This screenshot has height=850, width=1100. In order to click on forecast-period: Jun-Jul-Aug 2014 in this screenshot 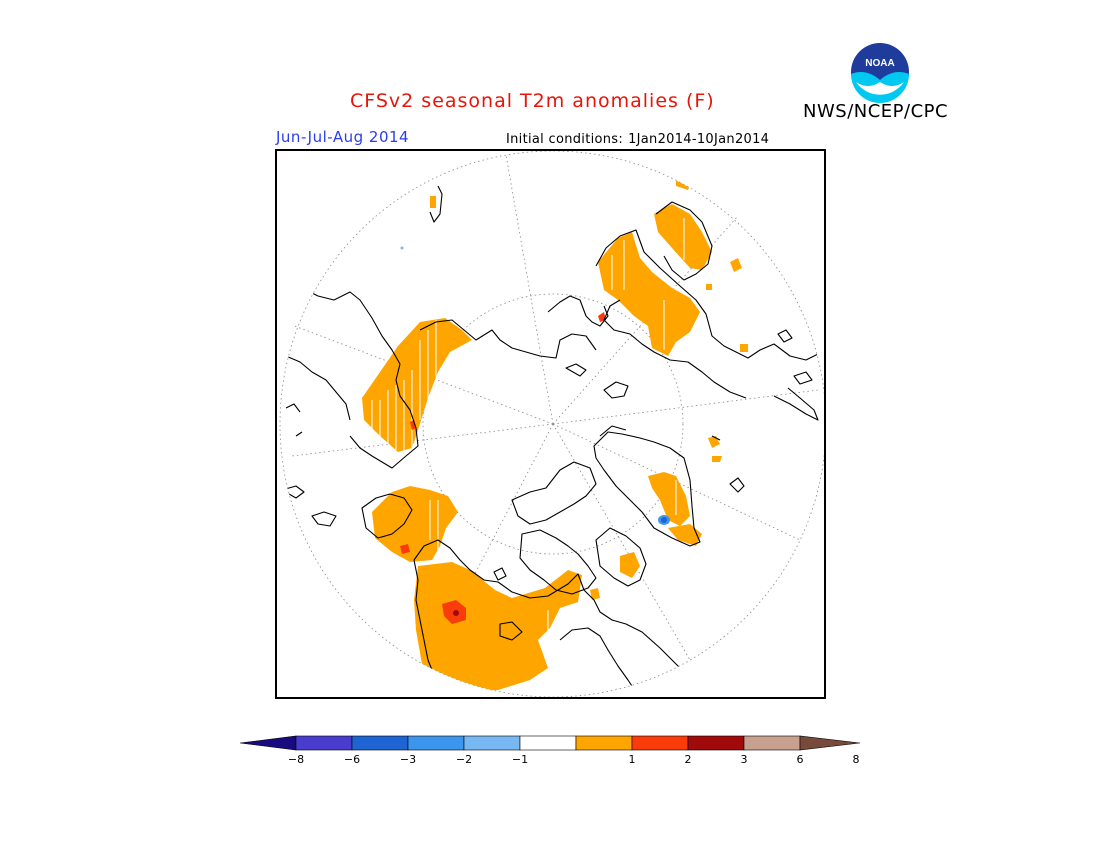, I will do `click(343, 137)`.